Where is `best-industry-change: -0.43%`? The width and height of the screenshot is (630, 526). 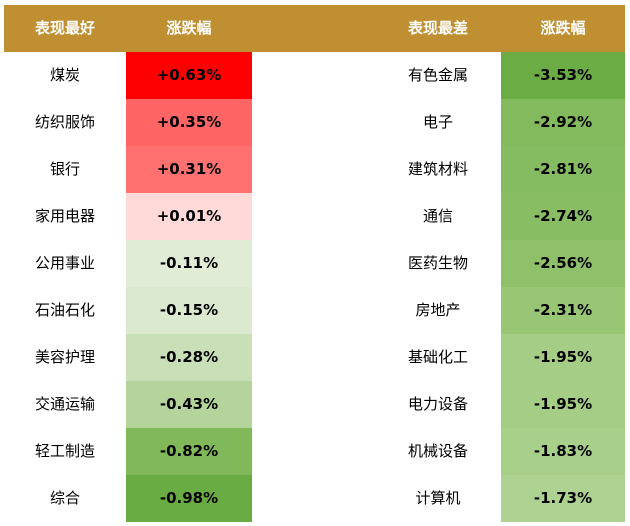 best-industry-change: -0.43% is located at coordinates (189, 404).